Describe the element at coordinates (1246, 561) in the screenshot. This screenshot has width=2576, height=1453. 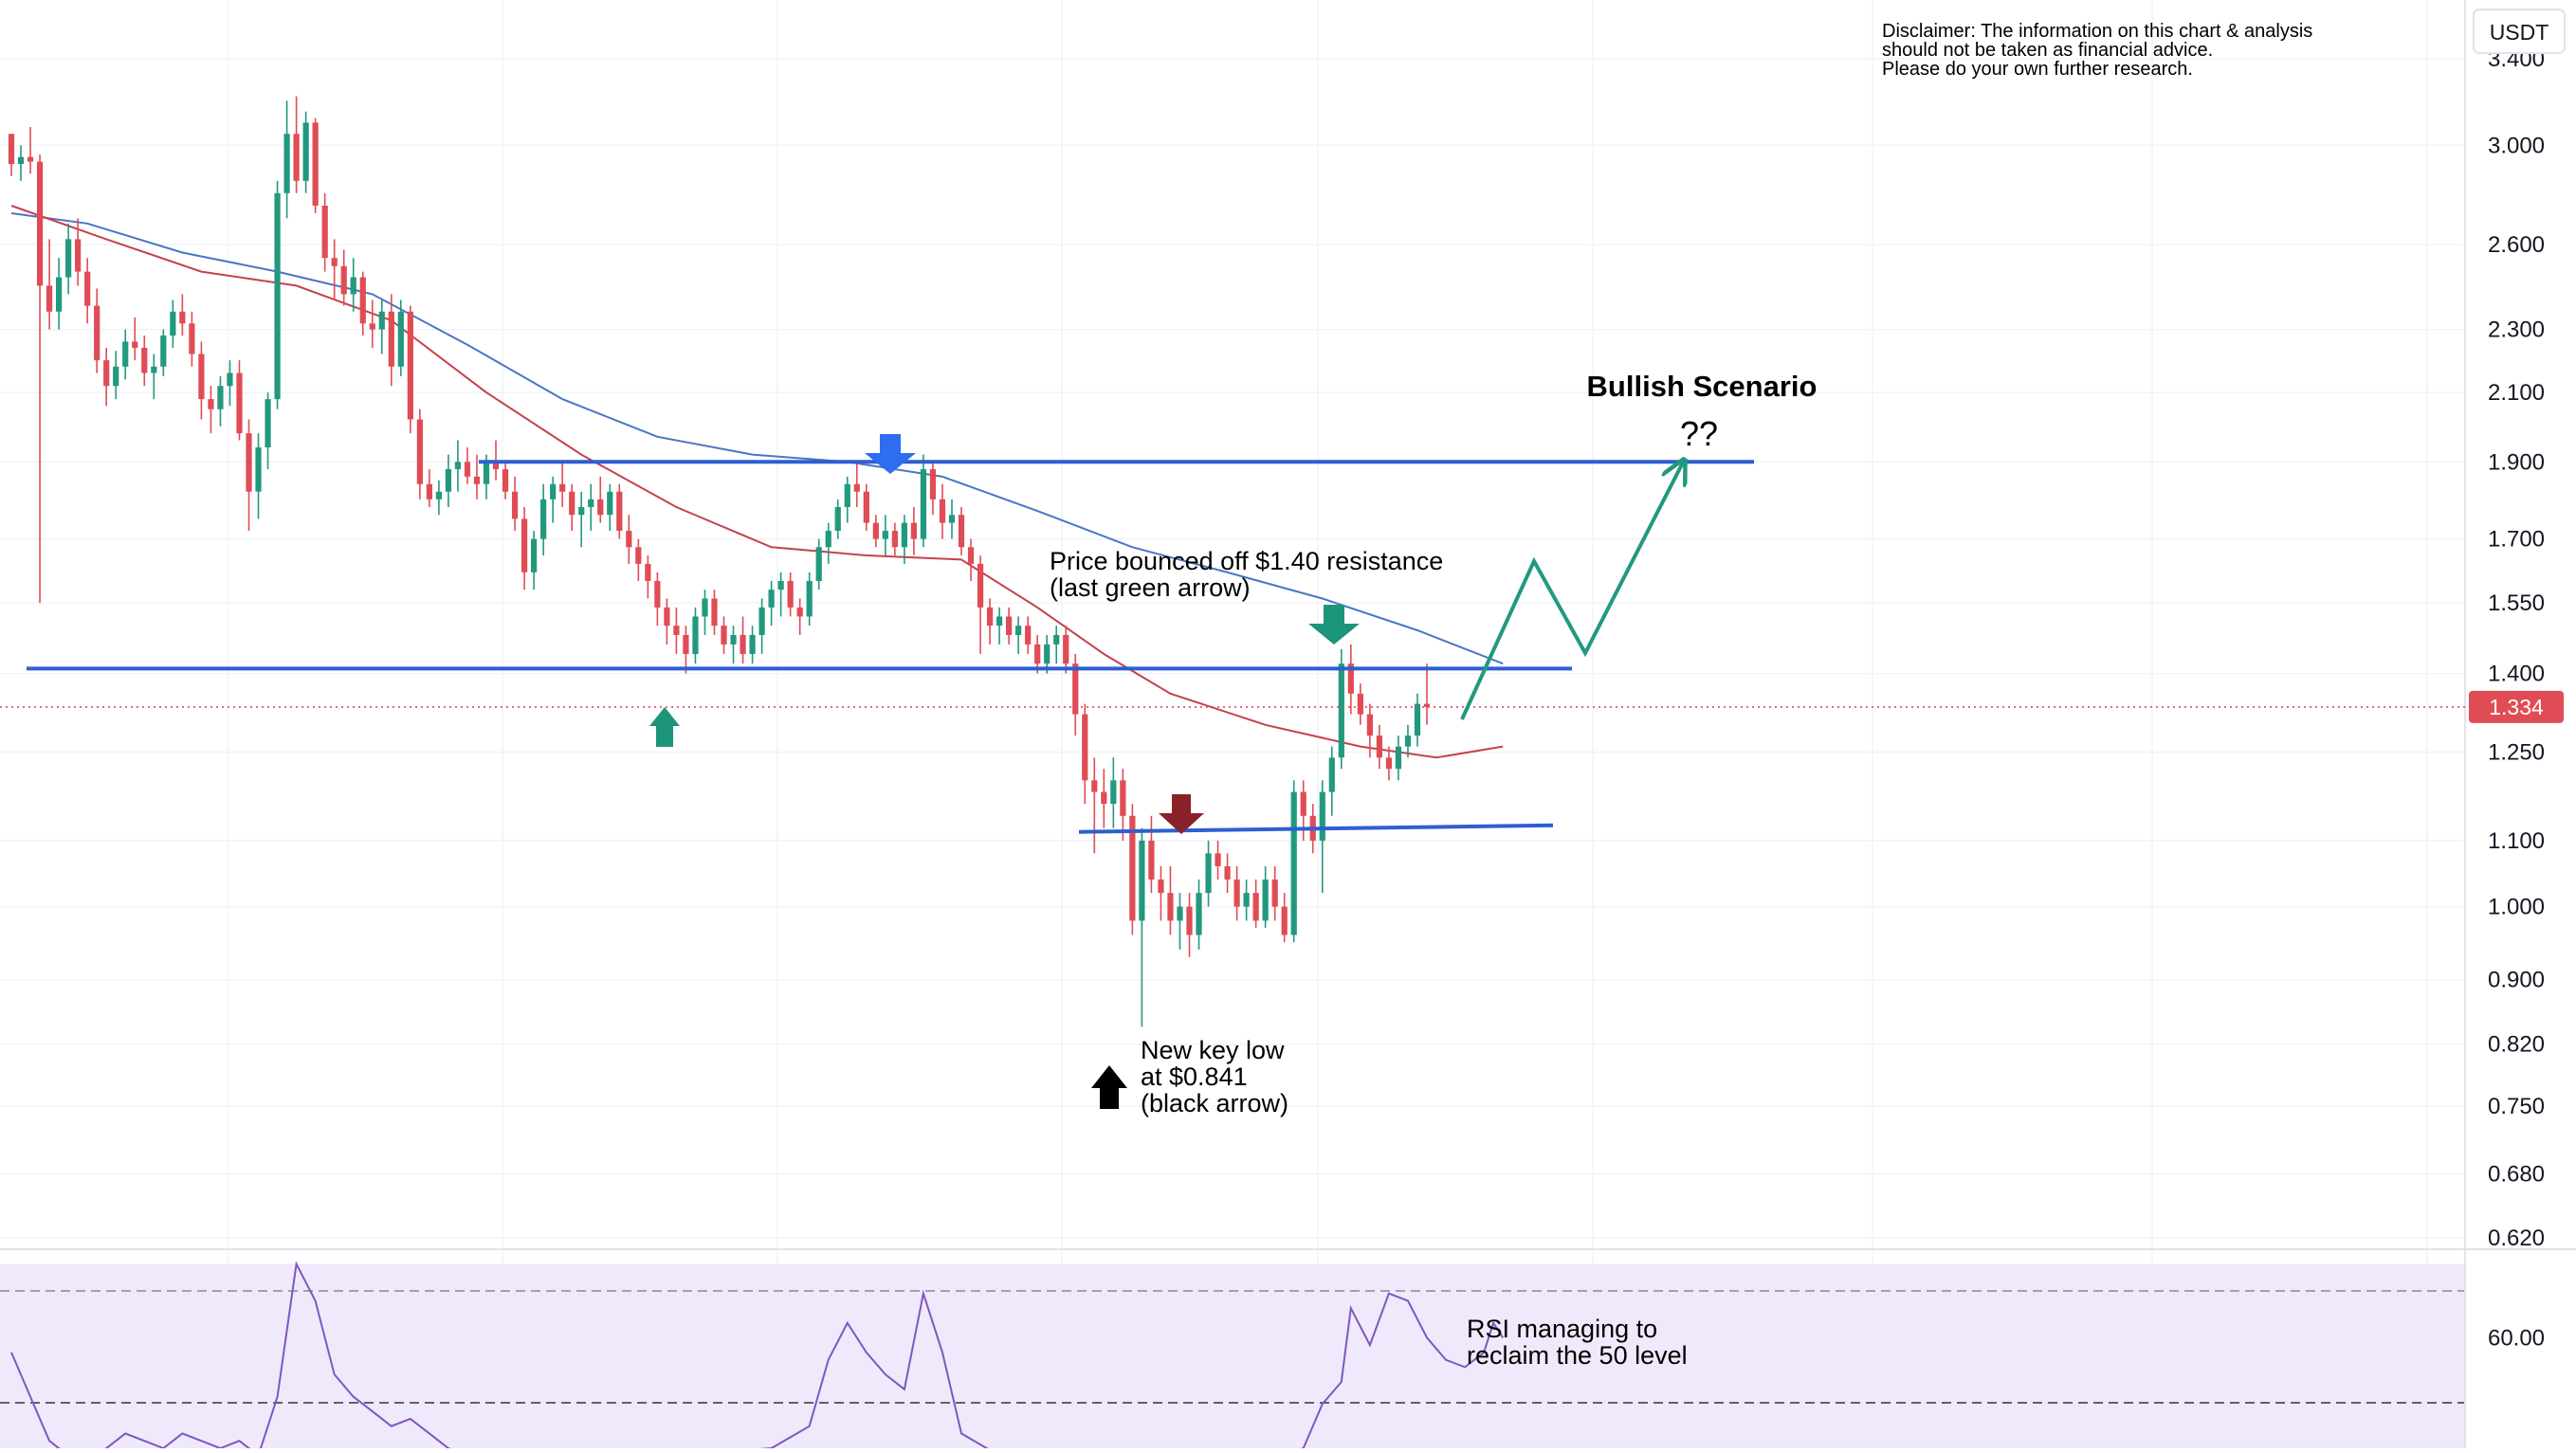
I see `bounce-note-line1: Price bounced off $1.40 resistance` at that location.